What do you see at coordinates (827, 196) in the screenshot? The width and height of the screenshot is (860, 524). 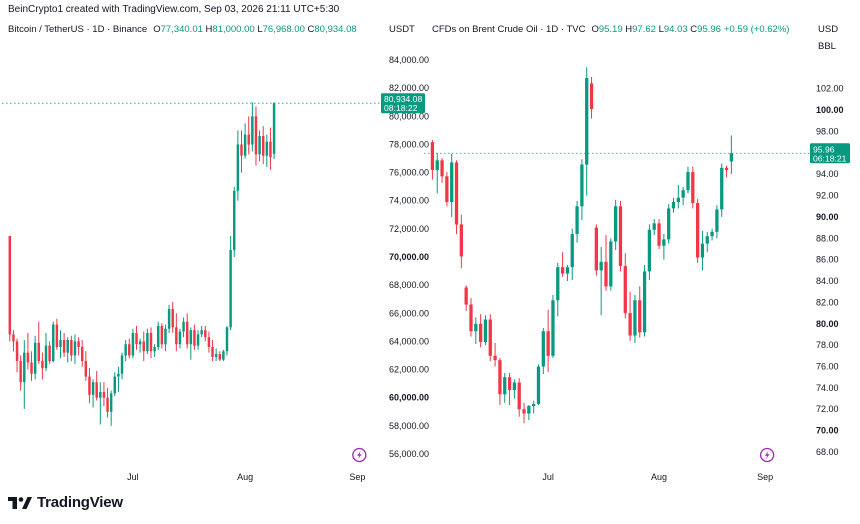 I see `brent-y-tick-label: 92.00` at bounding box center [827, 196].